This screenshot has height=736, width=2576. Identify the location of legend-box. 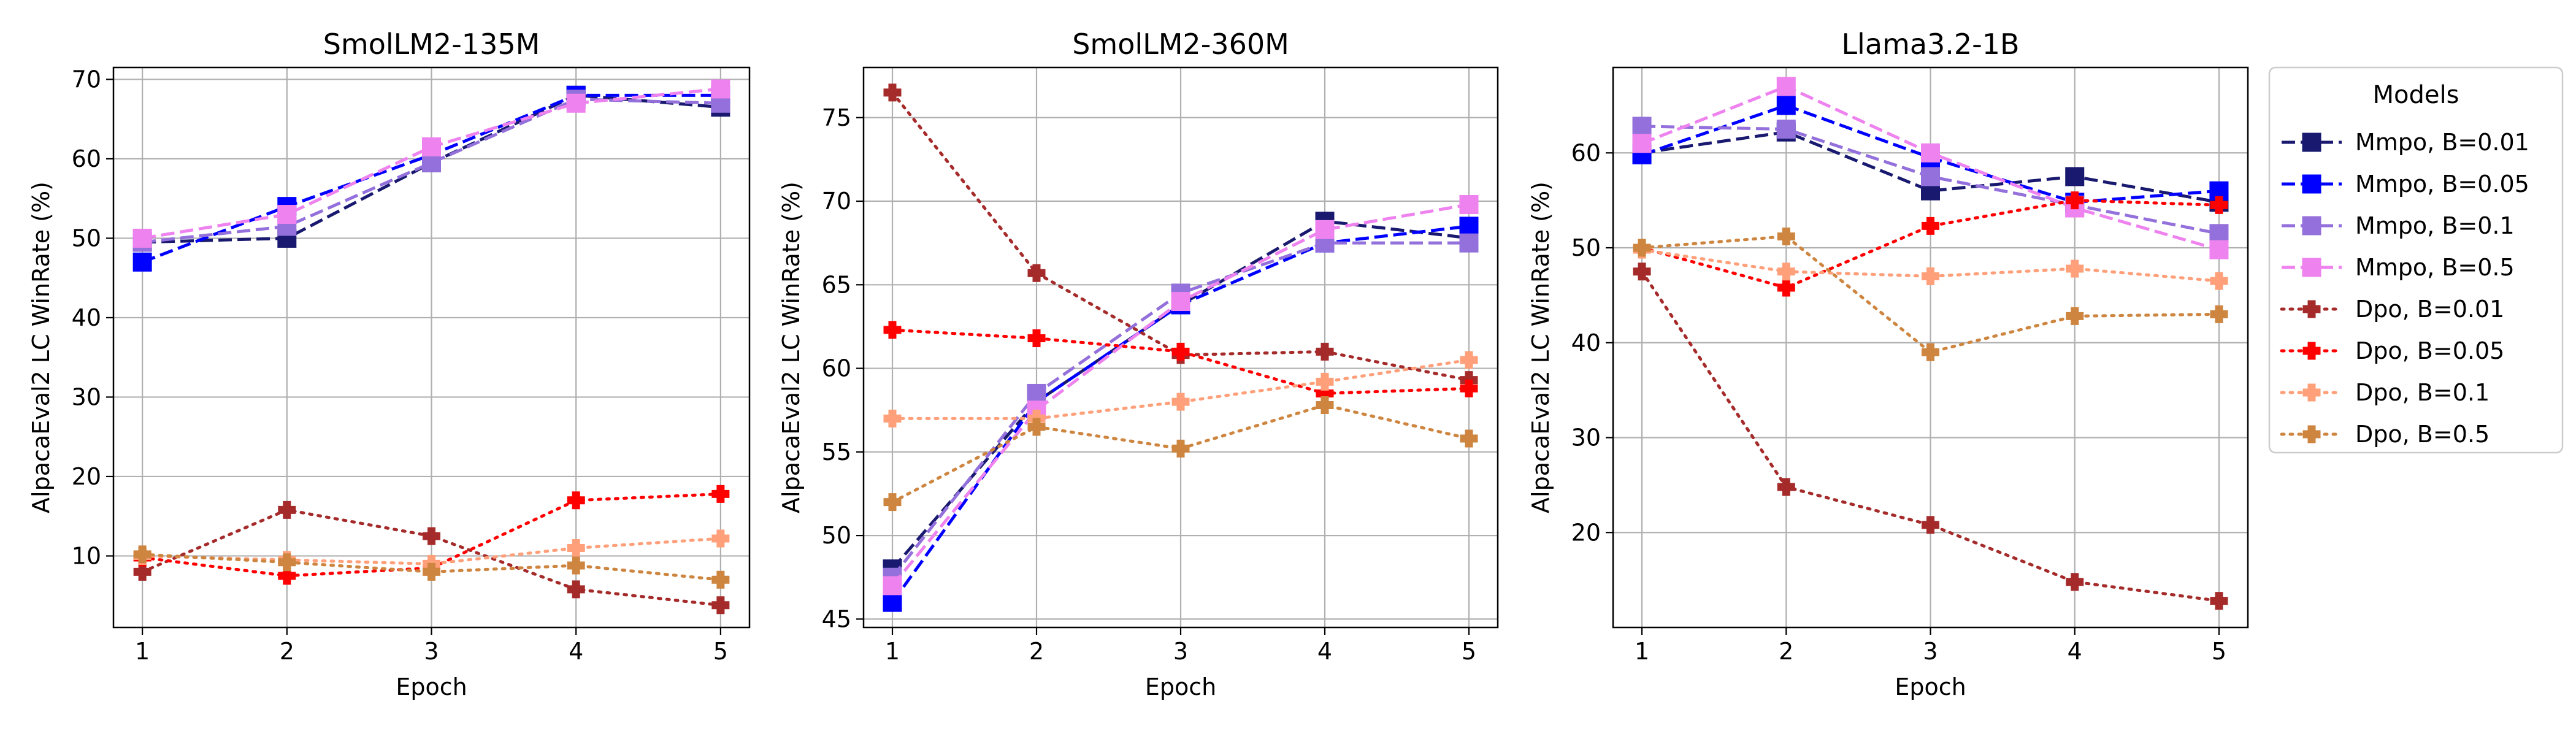
(2416, 260).